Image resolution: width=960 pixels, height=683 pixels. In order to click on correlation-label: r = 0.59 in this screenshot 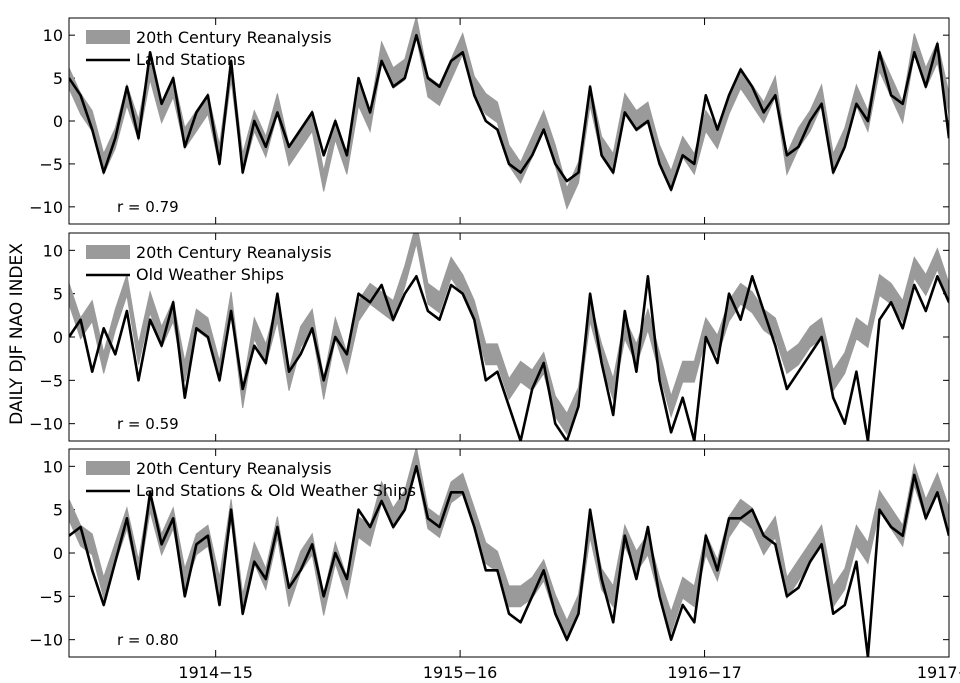, I will do `click(148, 424)`.